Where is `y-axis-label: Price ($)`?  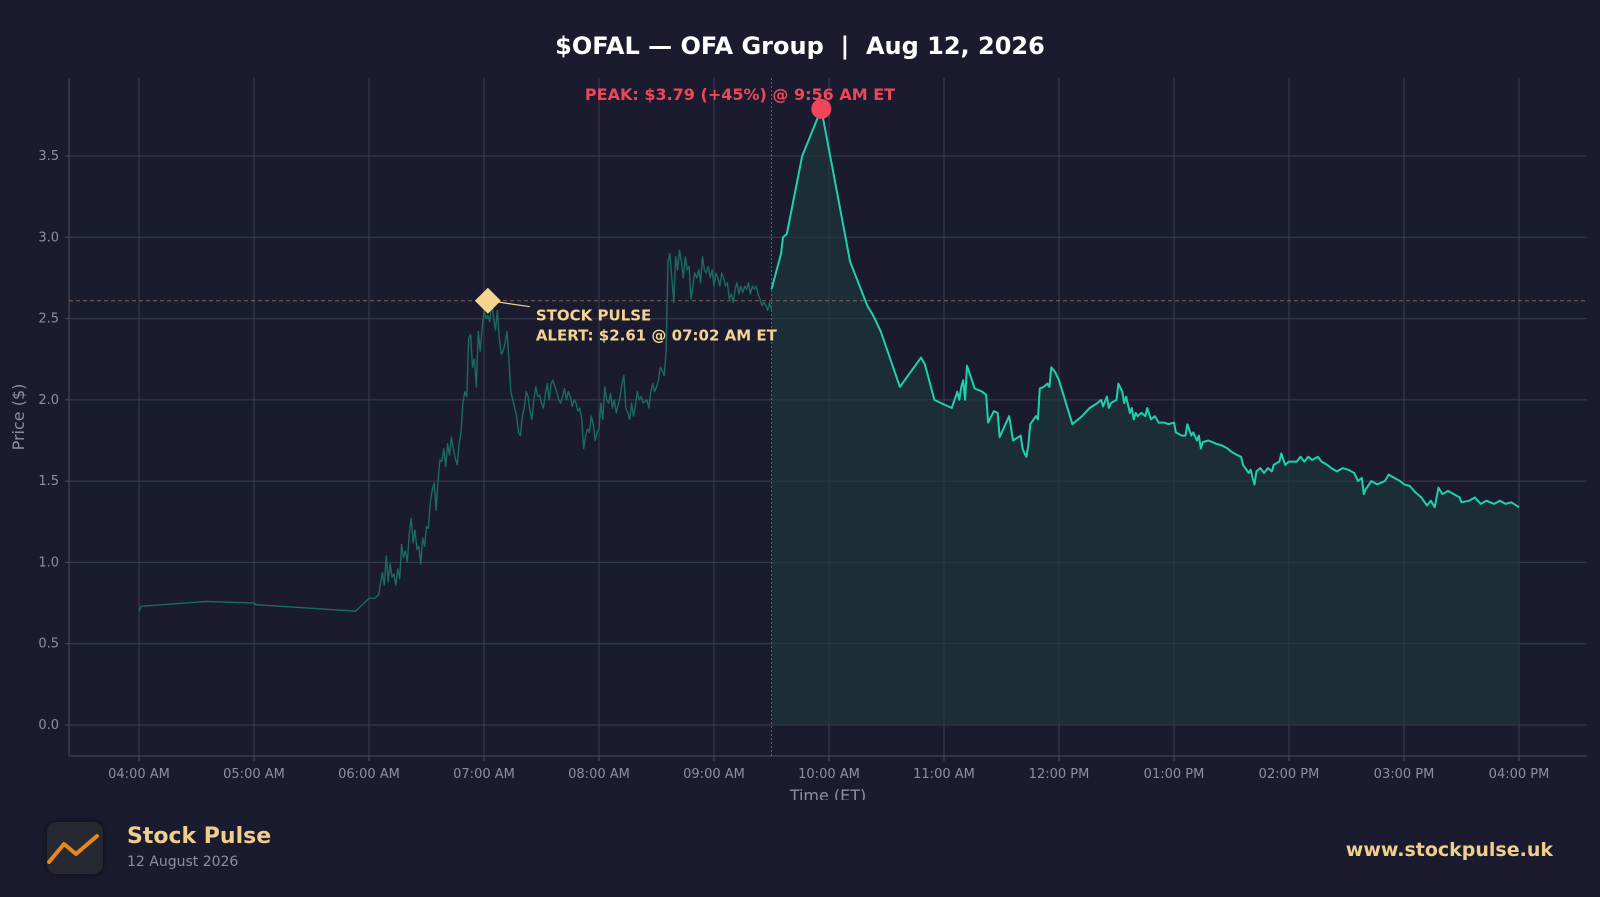
y-axis-label: Price ($) is located at coordinates (18, 417).